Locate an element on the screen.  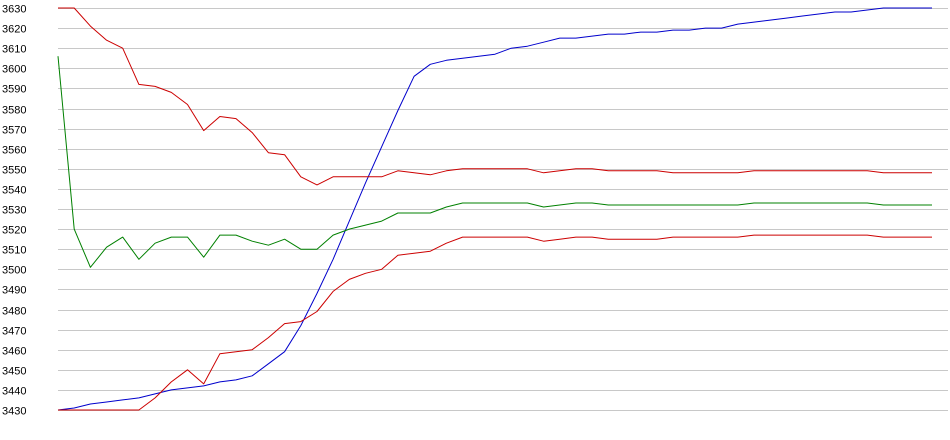
y-tick-label: 3630 is located at coordinates (14, 10).